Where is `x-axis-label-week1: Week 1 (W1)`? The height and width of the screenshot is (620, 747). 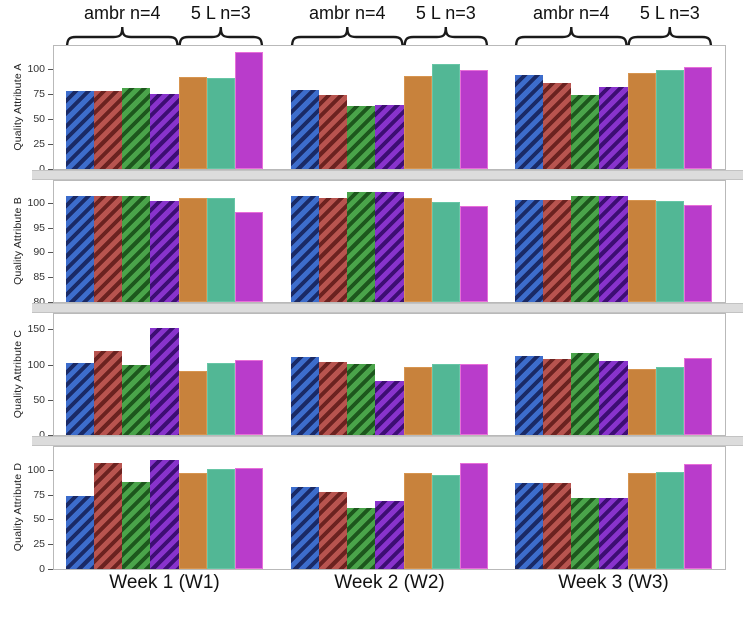 x-axis-label-week1: Week 1 (W1) is located at coordinates (164, 582).